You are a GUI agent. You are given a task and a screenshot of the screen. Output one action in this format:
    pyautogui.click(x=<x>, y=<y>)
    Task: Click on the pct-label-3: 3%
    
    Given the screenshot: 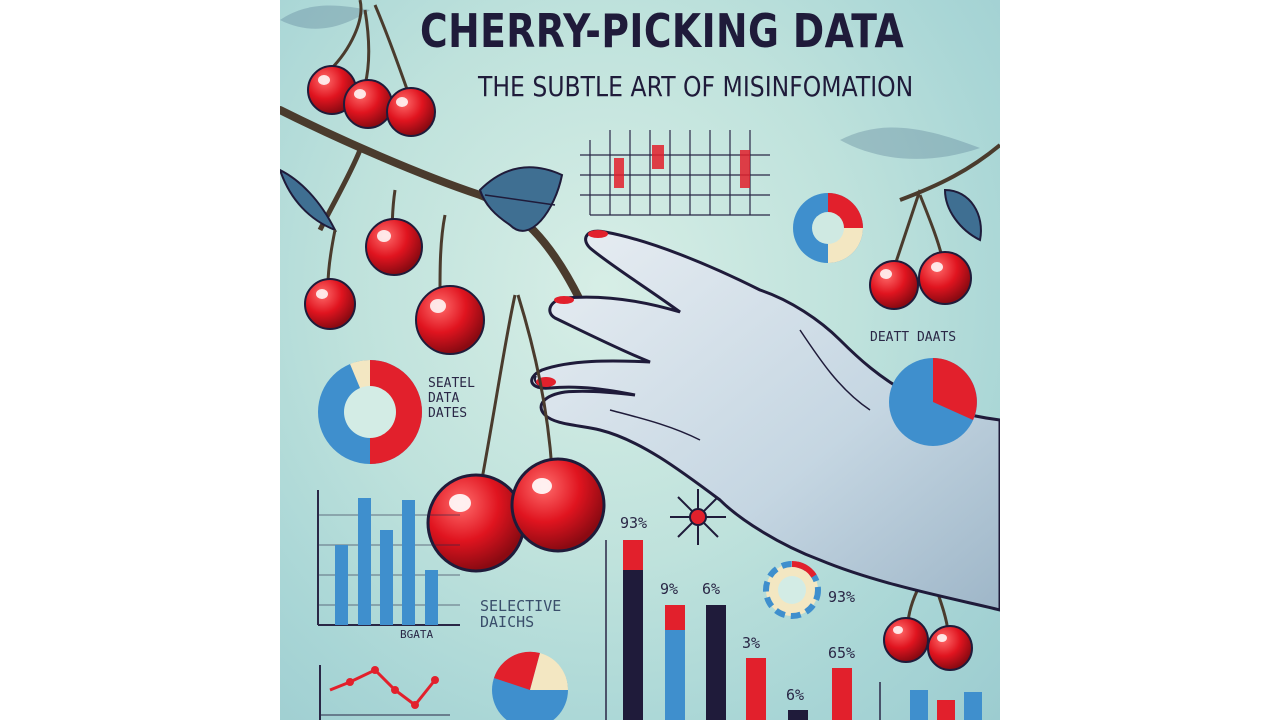 What is the action you would take?
    pyautogui.click(x=751, y=643)
    